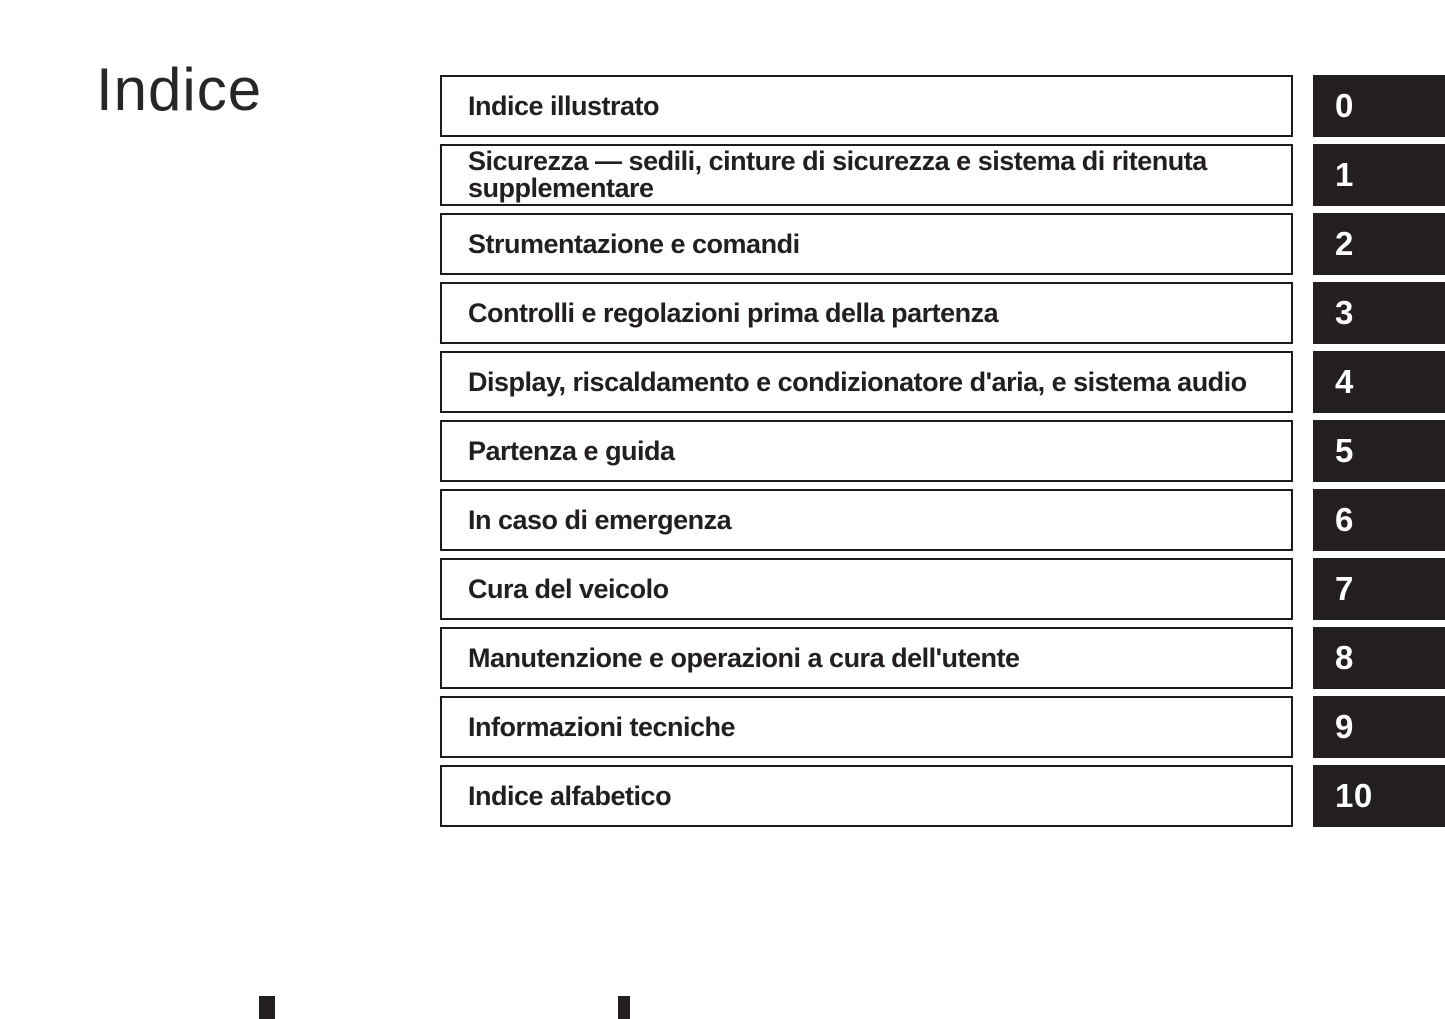 The image size is (1445, 1019). Describe the element at coordinates (1379, 520) in the screenshot. I see `chapter-tab-6: 6` at that location.